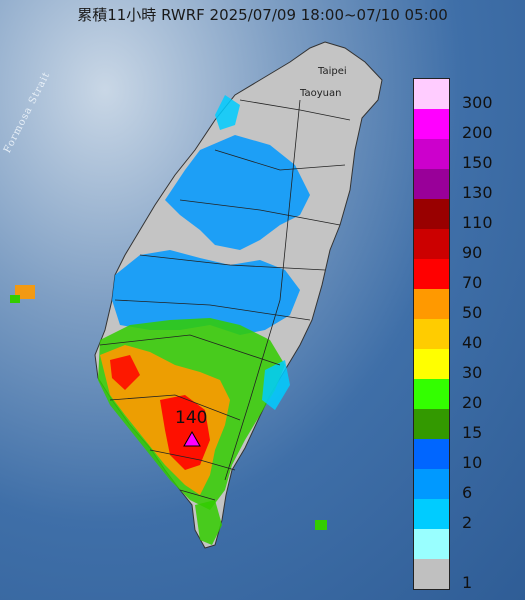  Describe the element at coordinates (477, 222) in the screenshot. I see `legend-label: 110` at that location.